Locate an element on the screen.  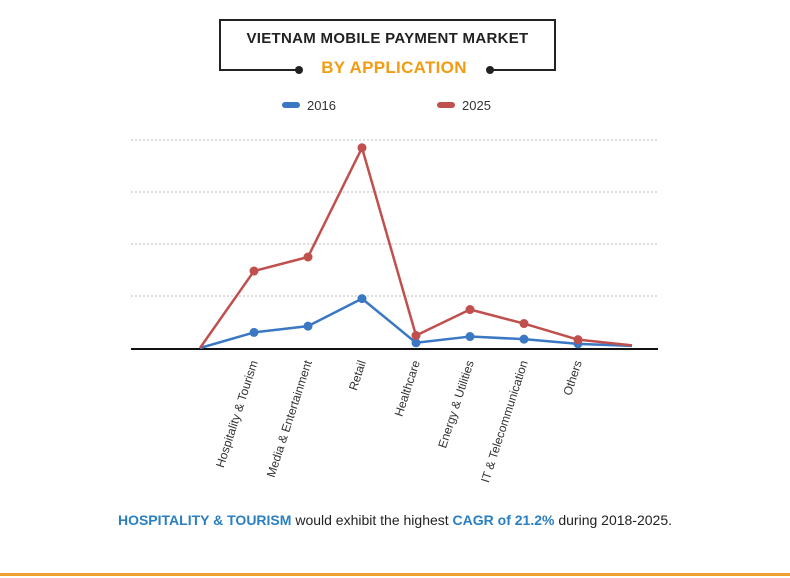
title-frame is located at coordinates (387, 44).